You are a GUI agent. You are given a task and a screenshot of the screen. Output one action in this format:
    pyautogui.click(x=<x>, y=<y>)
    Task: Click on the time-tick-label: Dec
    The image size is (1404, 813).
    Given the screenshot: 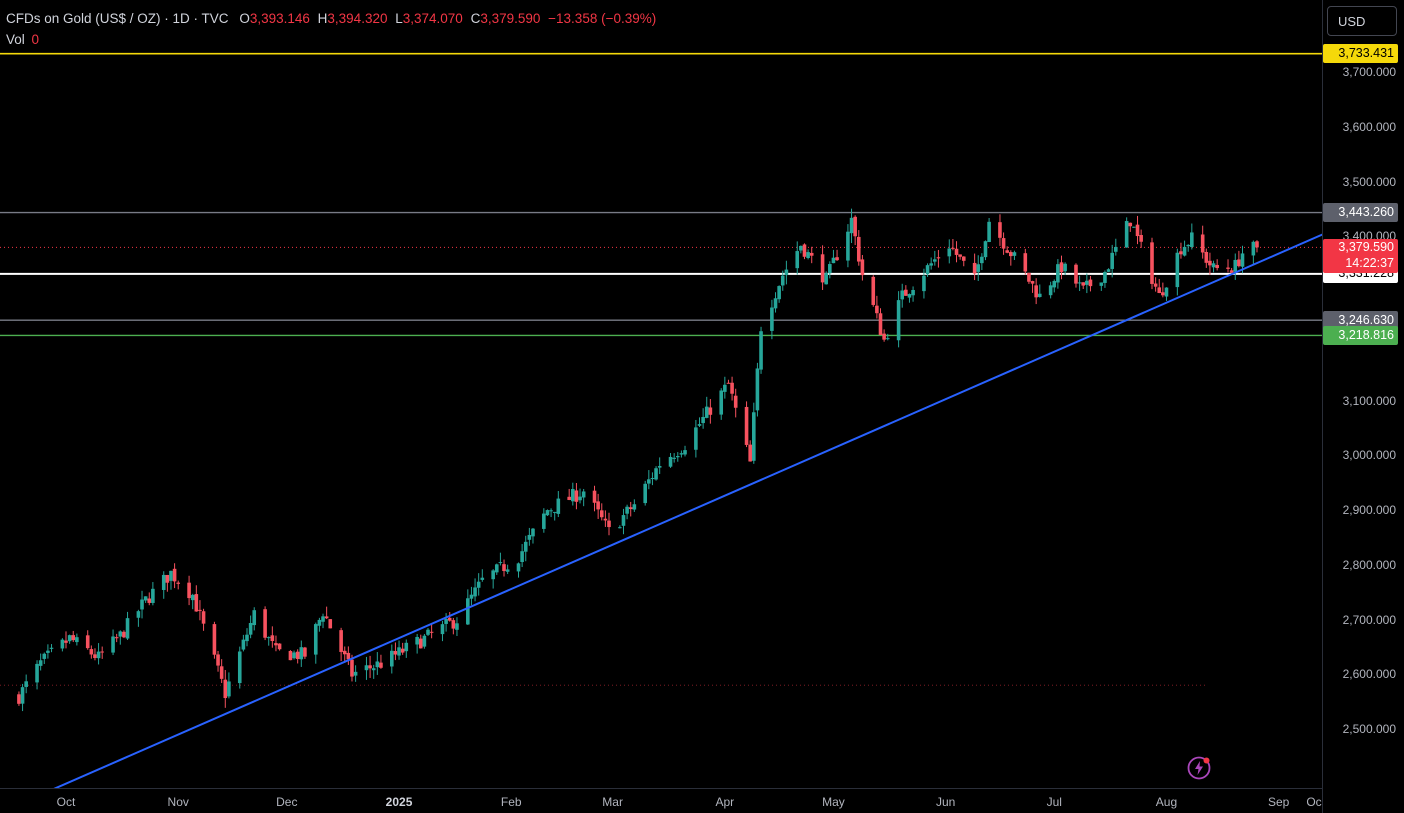 What is the action you would take?
    pyautogui.click(x=287, y=802)
    